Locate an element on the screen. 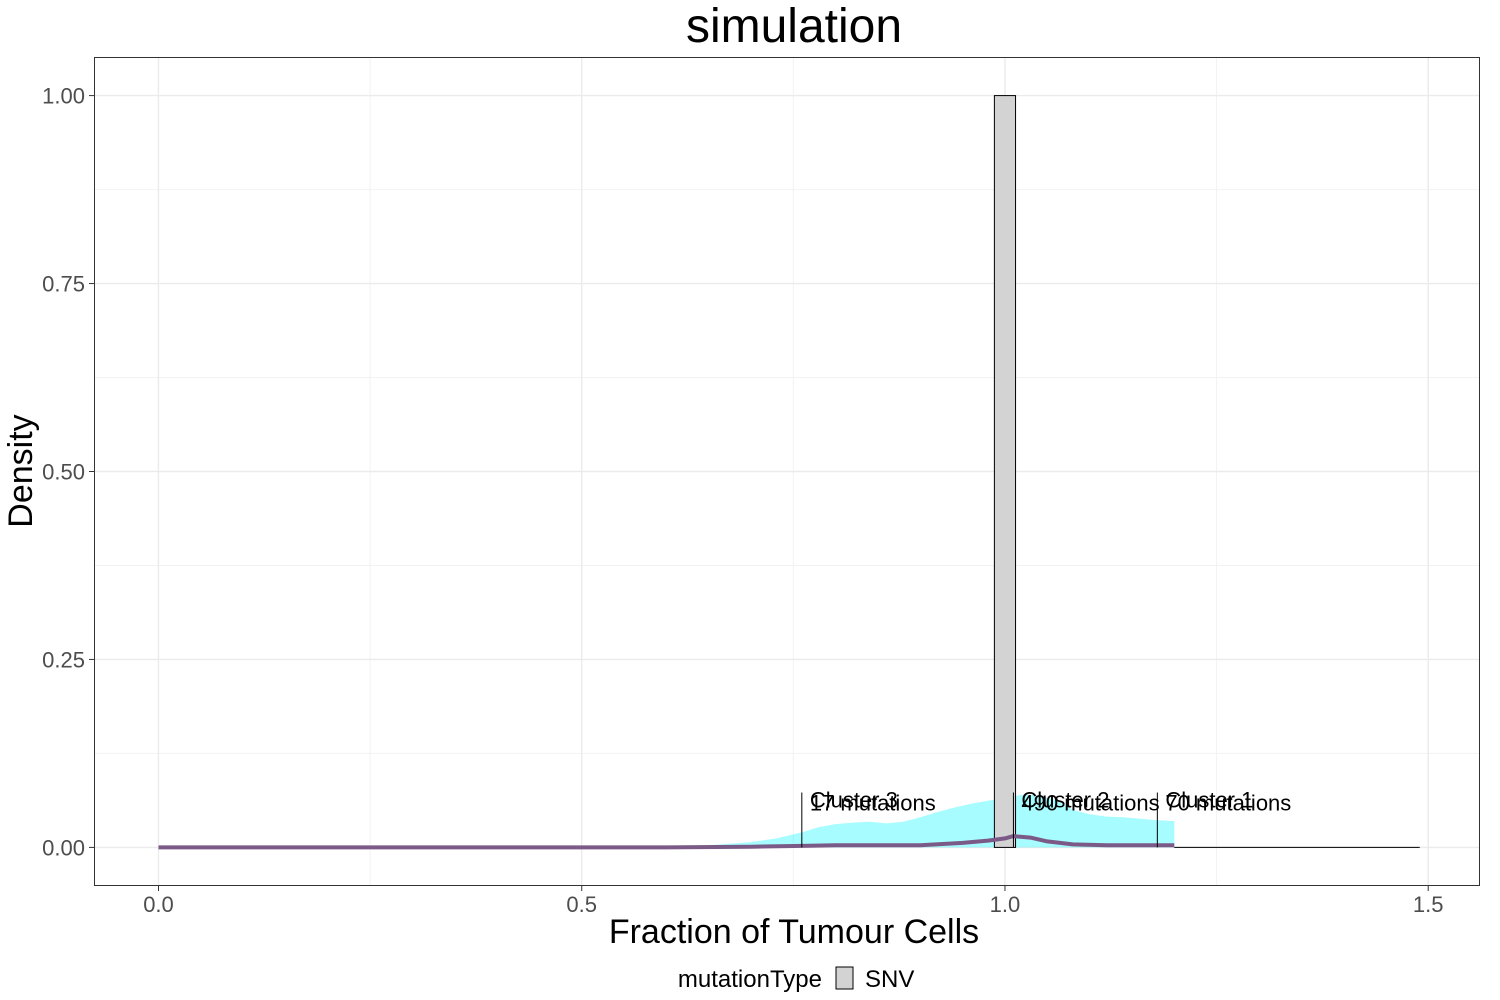 The height and width of the screenshot is (1000, 1500). histogram-bar is located at coordinates (1005, 471).